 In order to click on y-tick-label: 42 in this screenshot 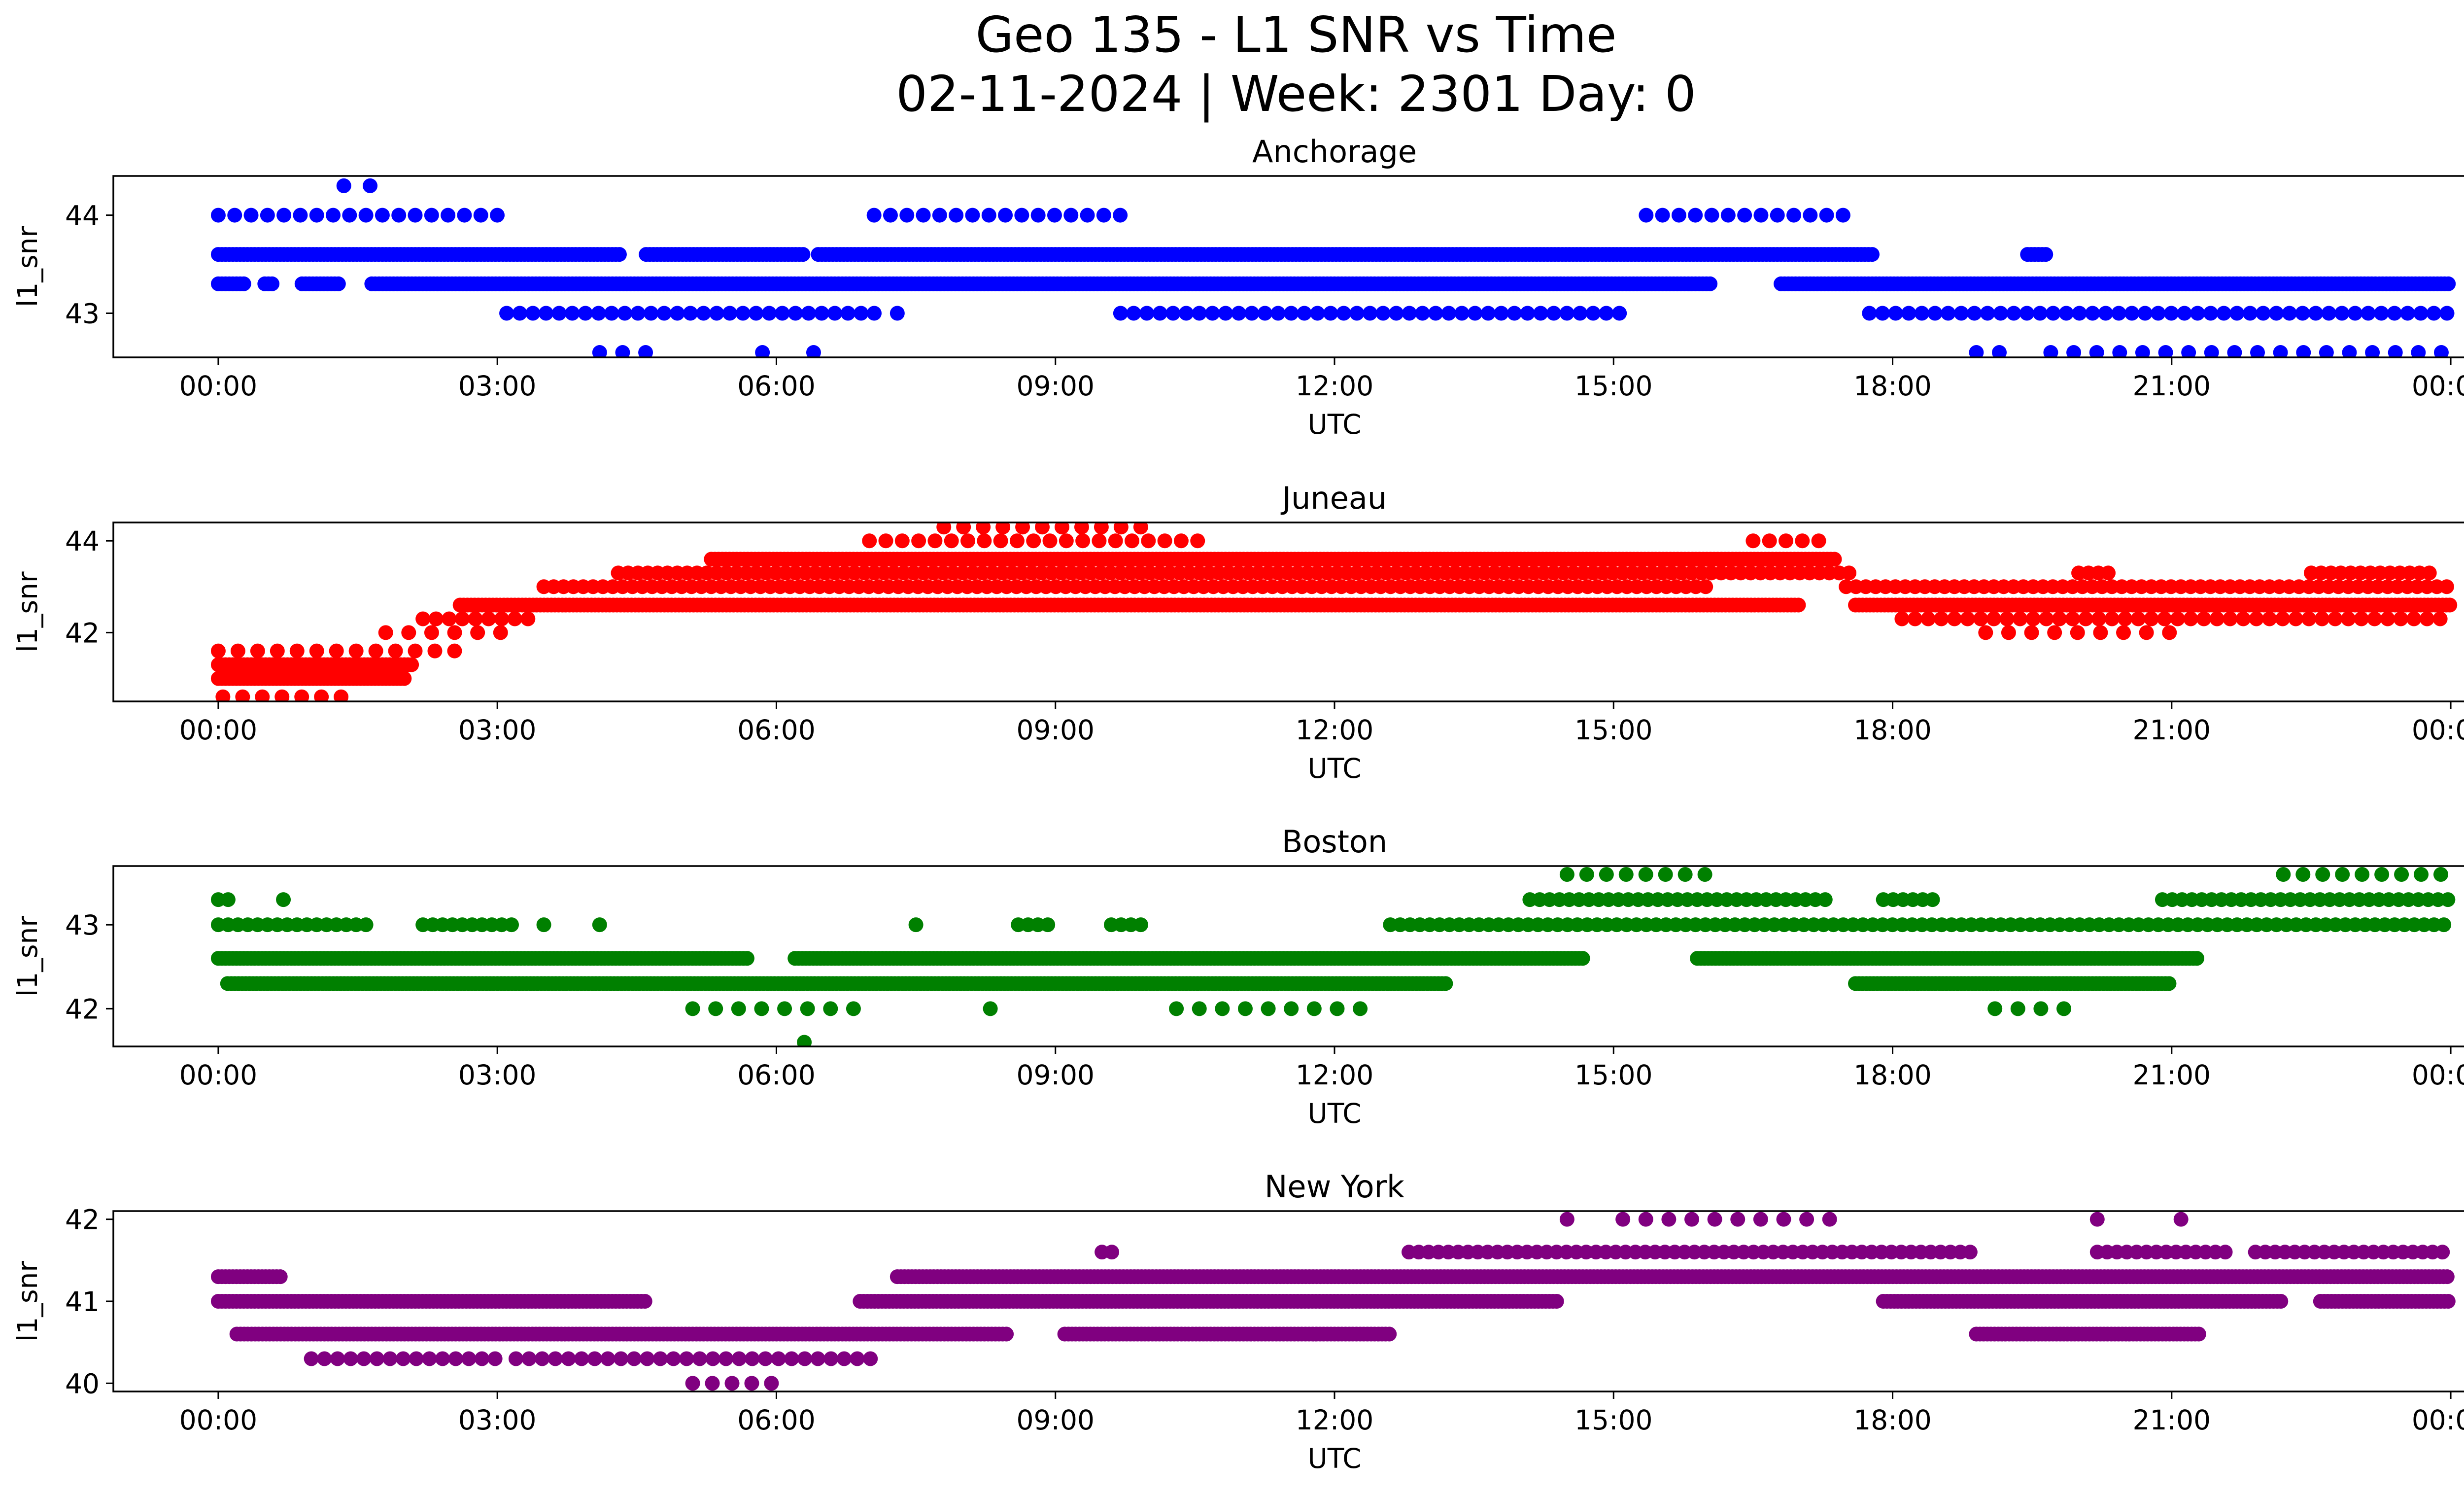, I will do `click(82, 1009)`.